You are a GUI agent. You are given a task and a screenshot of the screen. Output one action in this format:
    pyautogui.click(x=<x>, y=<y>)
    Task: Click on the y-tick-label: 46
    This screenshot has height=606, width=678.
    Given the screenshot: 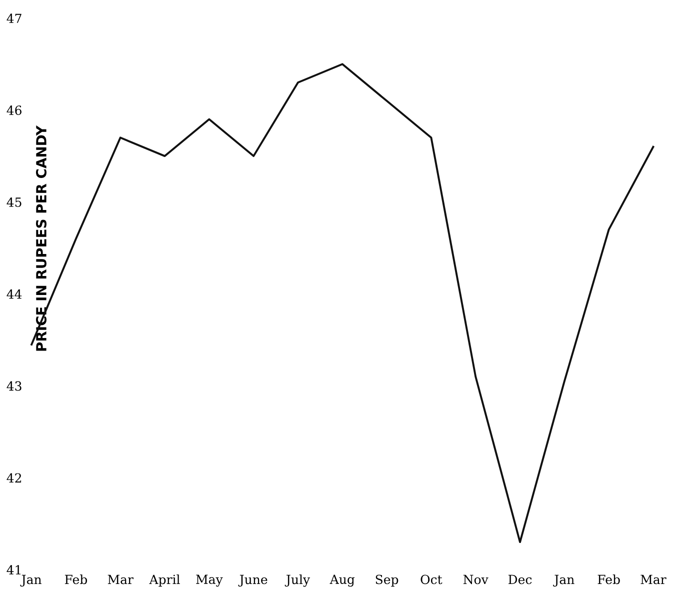 What is the action you would take?
    pyautogui.click(x=14, y=111)
    